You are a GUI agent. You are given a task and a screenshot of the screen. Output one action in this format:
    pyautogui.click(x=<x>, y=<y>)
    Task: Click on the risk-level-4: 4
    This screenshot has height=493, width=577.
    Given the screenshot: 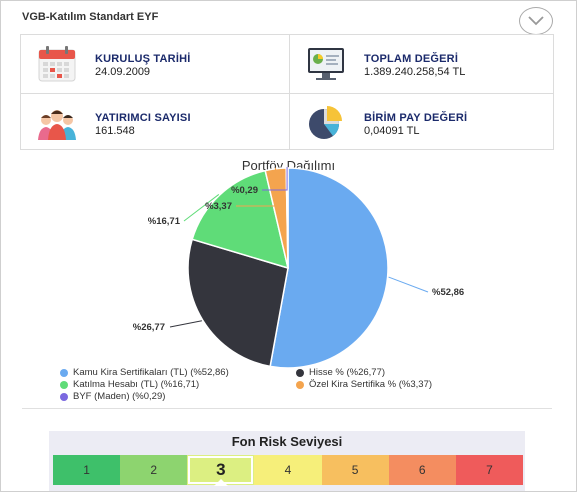 What is the action you would take?
    pyautogui.click(x=288, y=470)
    